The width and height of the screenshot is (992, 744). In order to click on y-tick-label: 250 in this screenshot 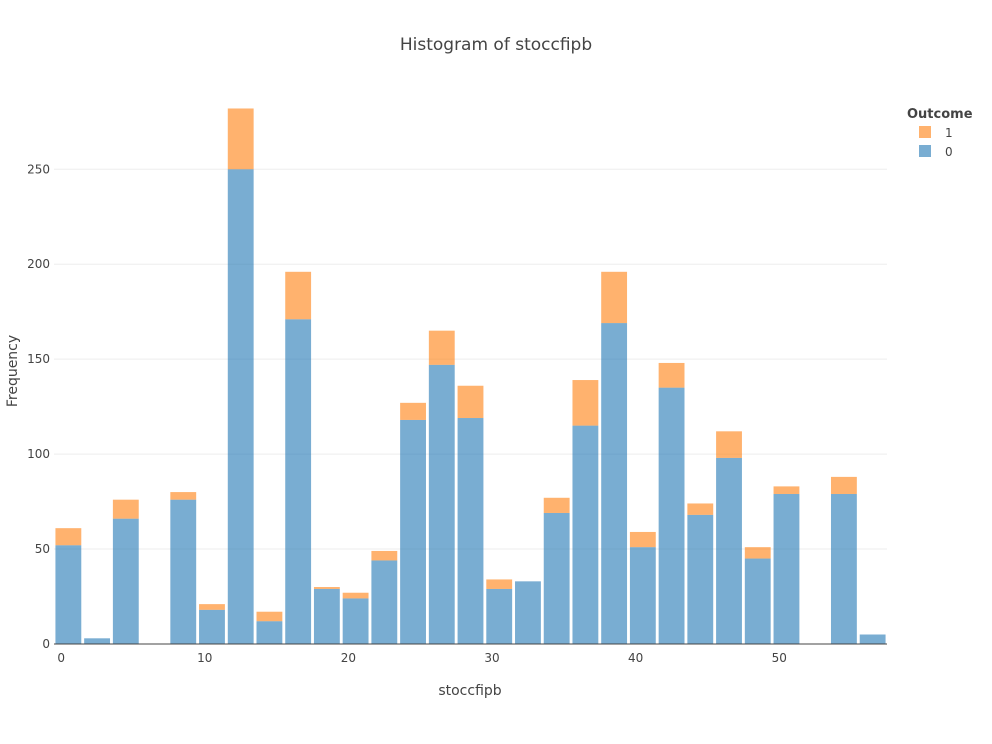, I will do `click(38, 169)`.